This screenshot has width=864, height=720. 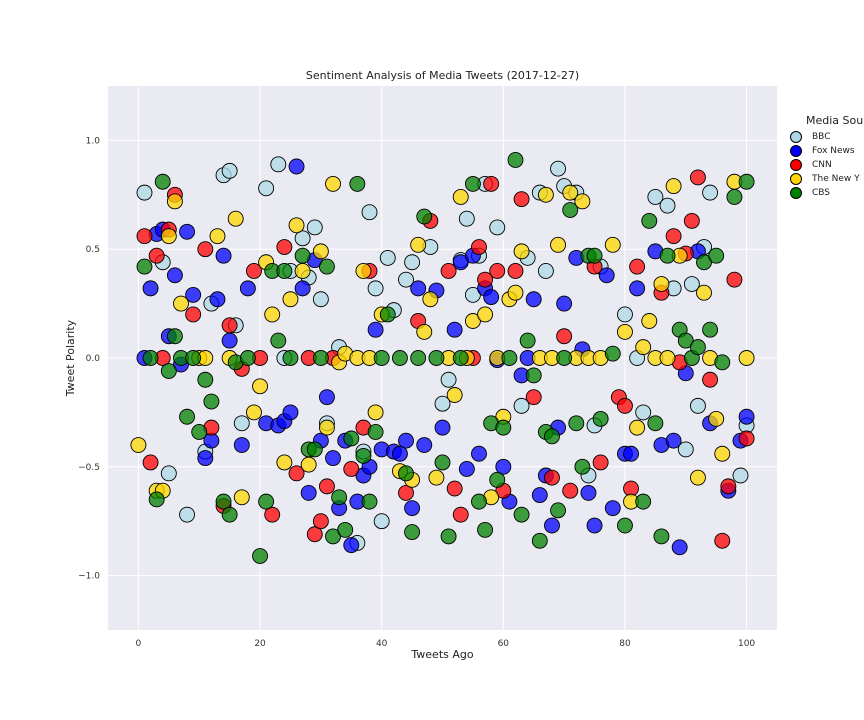 What do you see at coordinates (796, 137) in the screenshot?
I see `legend-swatch-bbc` at bounding box center [796, 137].